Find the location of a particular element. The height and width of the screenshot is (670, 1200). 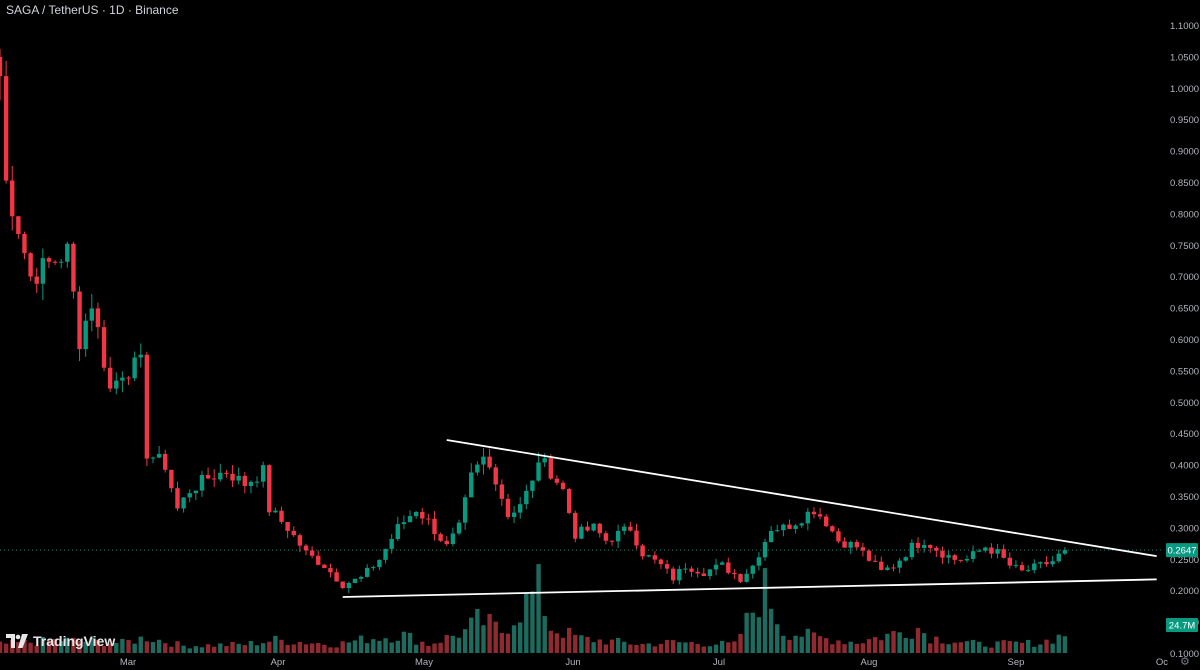

symbol-title: SAGA / TetherUS · 1D · Binance is located at coordinates (92, 10).